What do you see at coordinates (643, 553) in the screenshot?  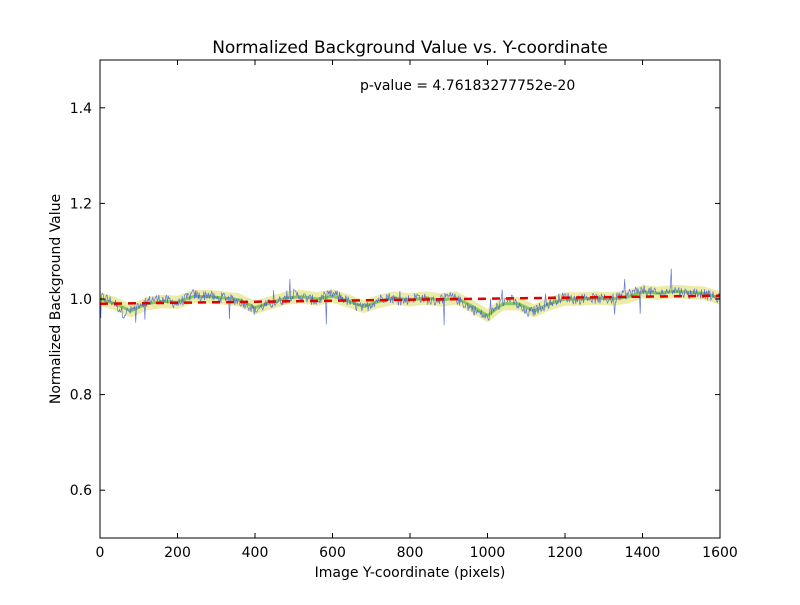 I see `x-tick-label: 1400` at bounding box center [643, 553].